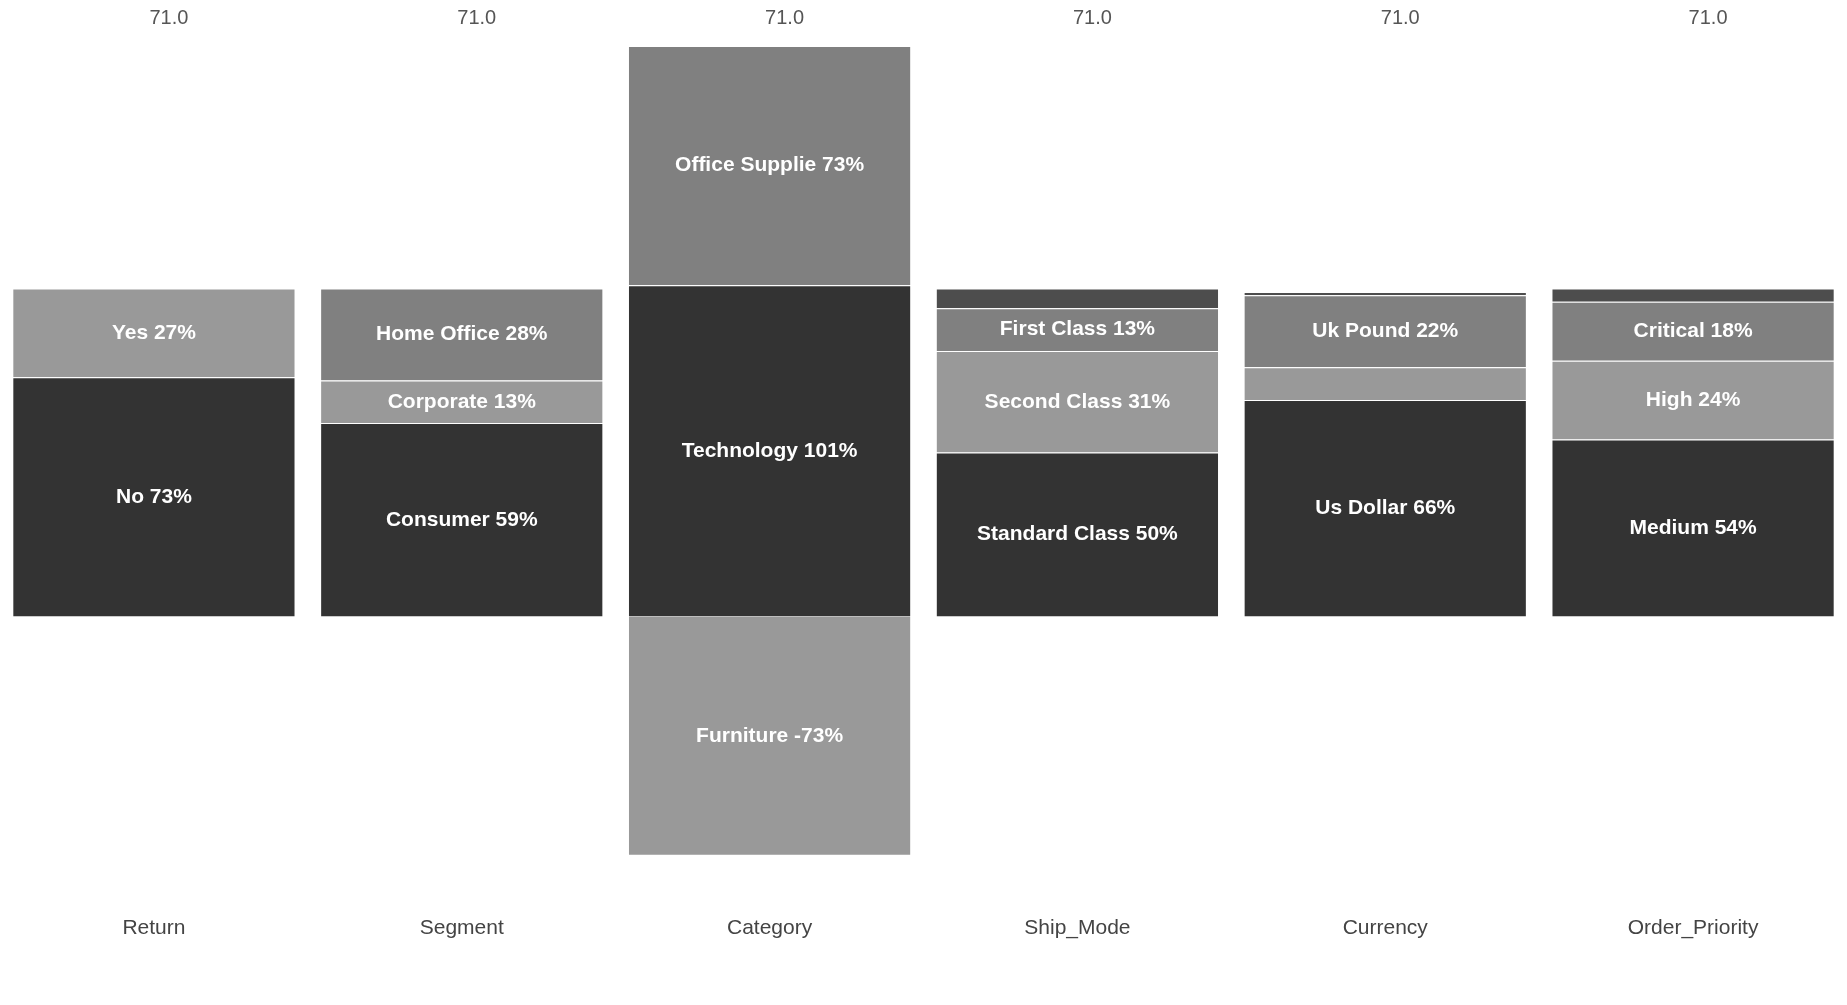 The image size is (1847, 1005). Describe the element at coordinates (769, 449) in the screenshot. I see `data-label: Technology 101%` at that location.